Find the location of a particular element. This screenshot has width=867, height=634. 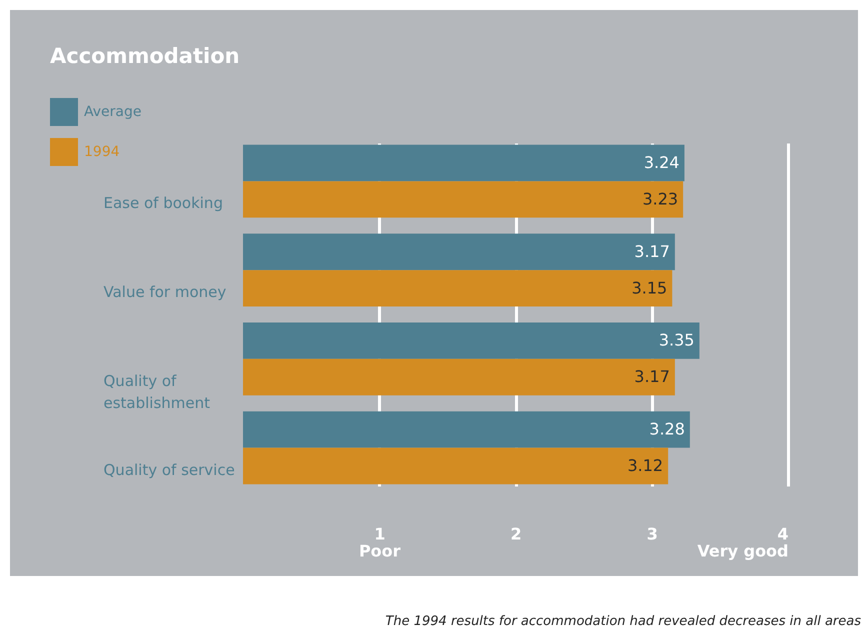

y-tick-label: Ease of booking is located at coordinates (163, 203).